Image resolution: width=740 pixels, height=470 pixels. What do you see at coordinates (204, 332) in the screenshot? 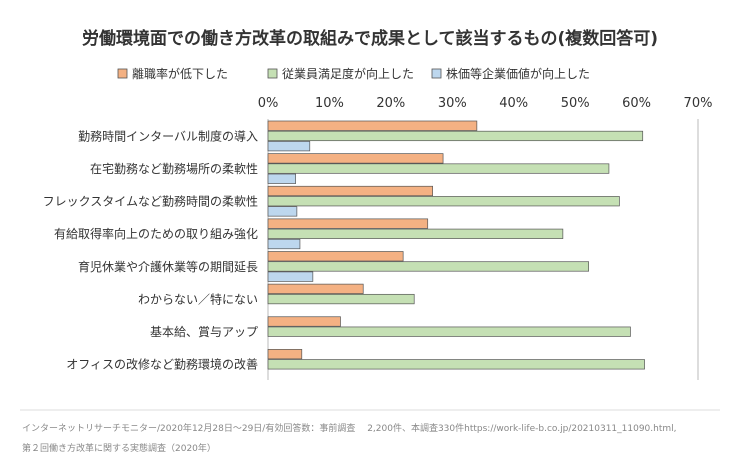
I see `category-label: 基本給、賞与アップ` at bounding box center [204, 332].